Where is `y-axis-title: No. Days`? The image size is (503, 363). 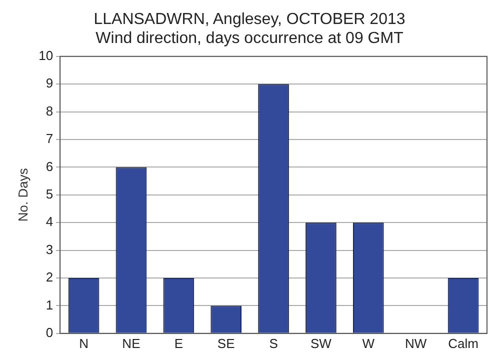
y-axis-title: No. Days is located at coordinates (22, 195).